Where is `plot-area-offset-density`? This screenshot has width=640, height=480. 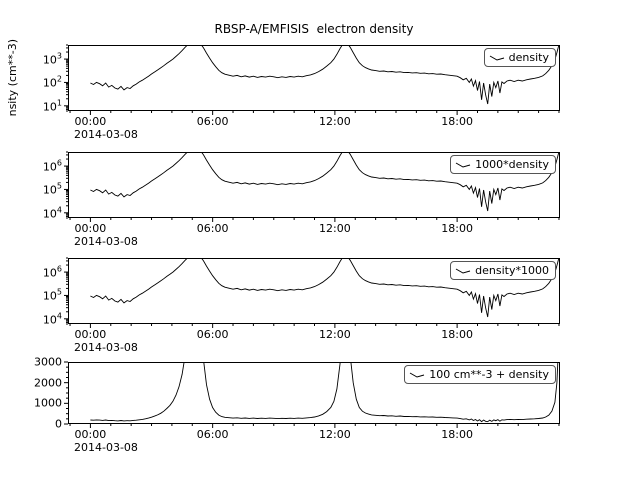 plot-area-offset-density is located at coordinates (312, 394).